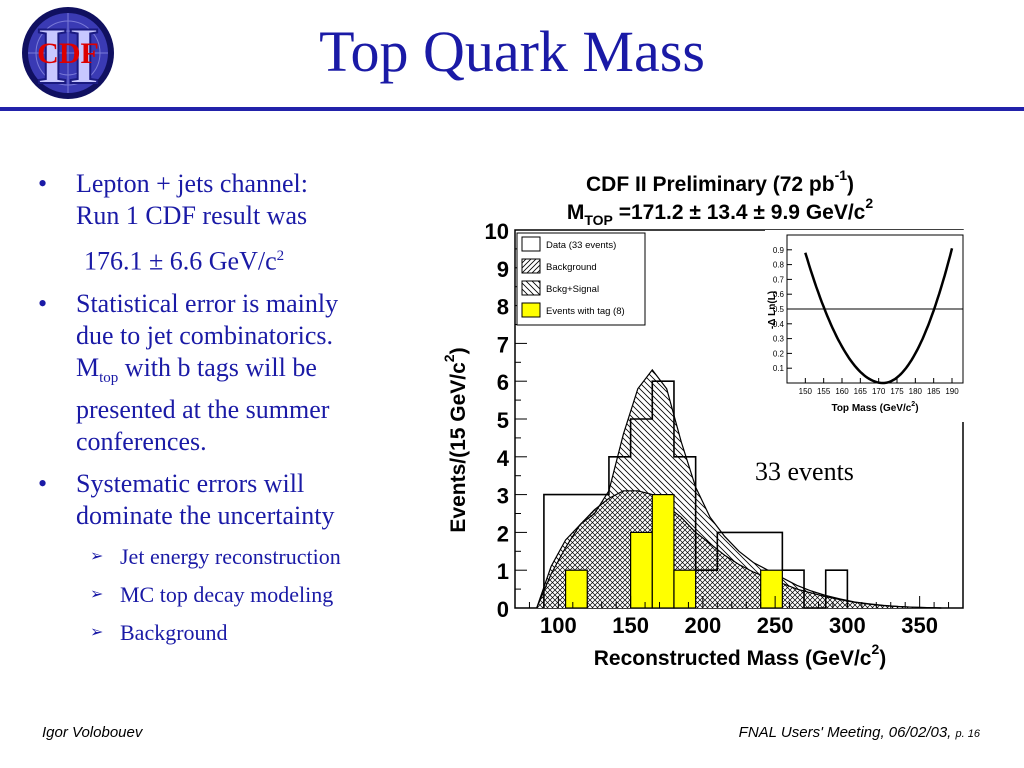 The image size is (1024, 768). What do you see at coordinates (205, 335) in the screenshot?
I see `bullet-text: due to jet combinatorics.` at bounding box center [205, 335].